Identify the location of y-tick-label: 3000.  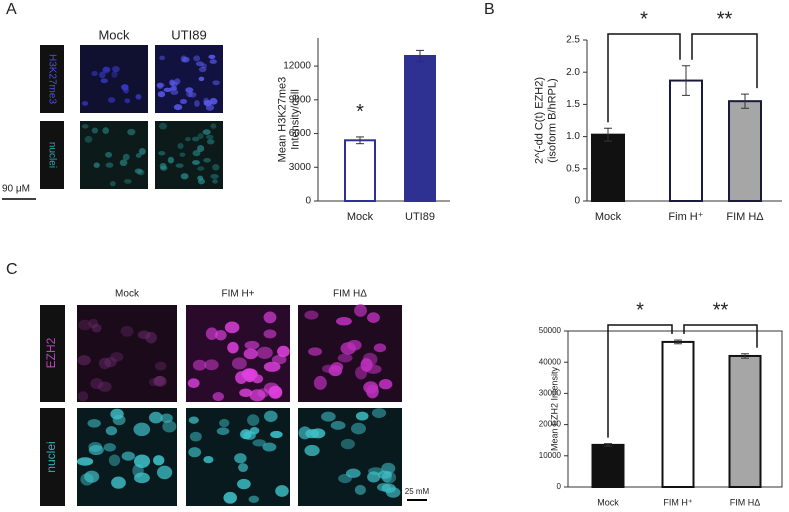
(300, 167).